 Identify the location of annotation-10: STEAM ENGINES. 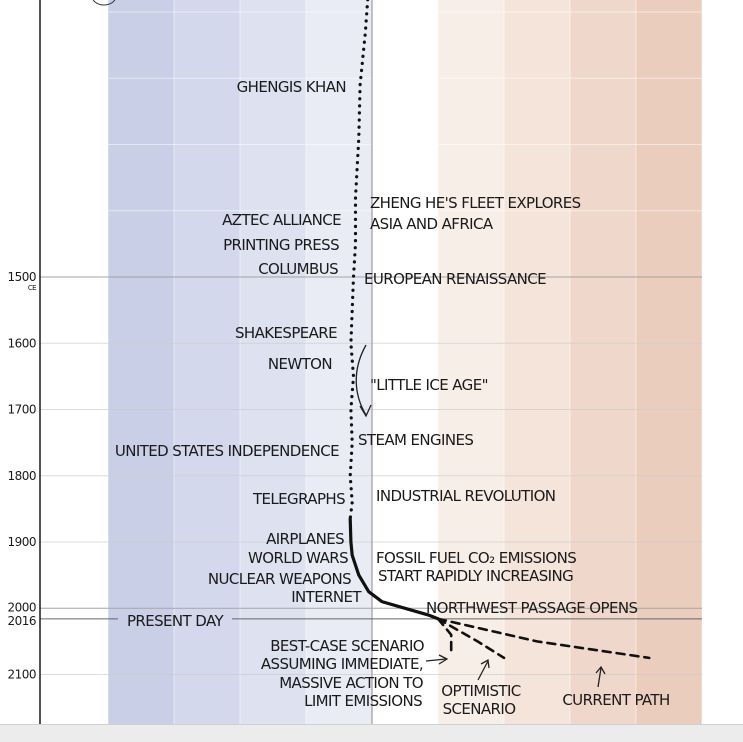
(415, 440).